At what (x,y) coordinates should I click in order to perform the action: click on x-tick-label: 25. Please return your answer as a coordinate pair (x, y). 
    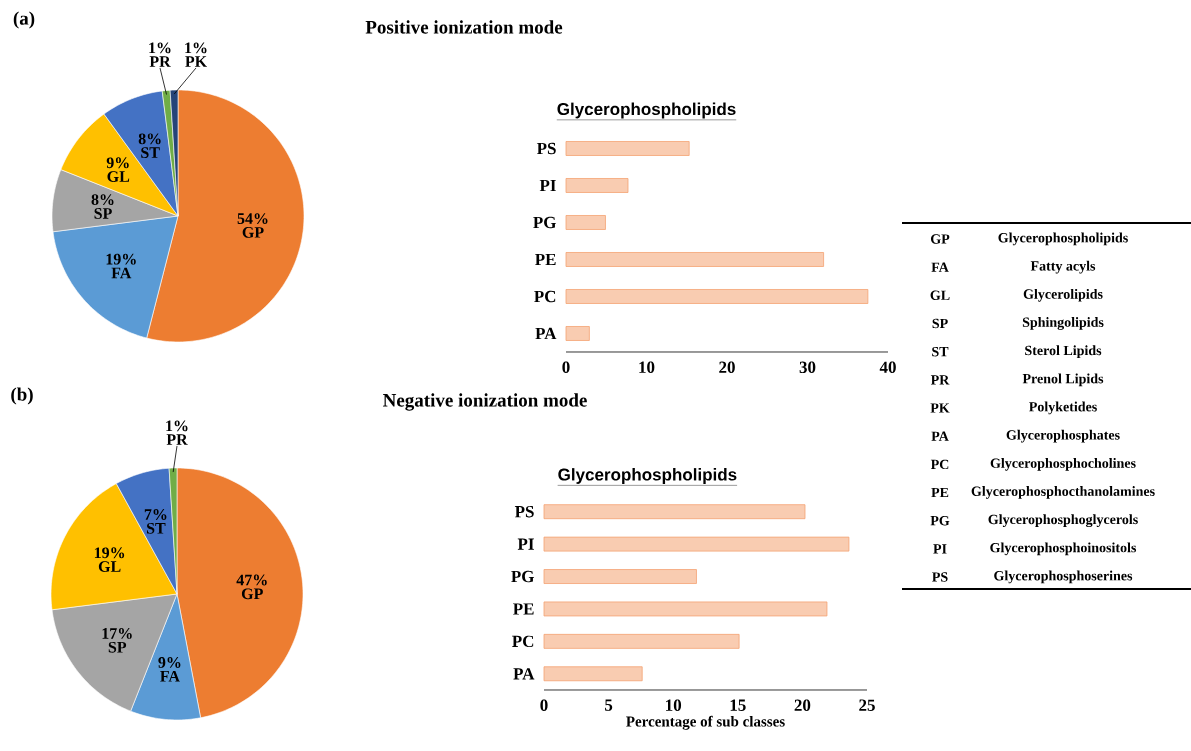
    Looking at the image, I should click on (867, 705).